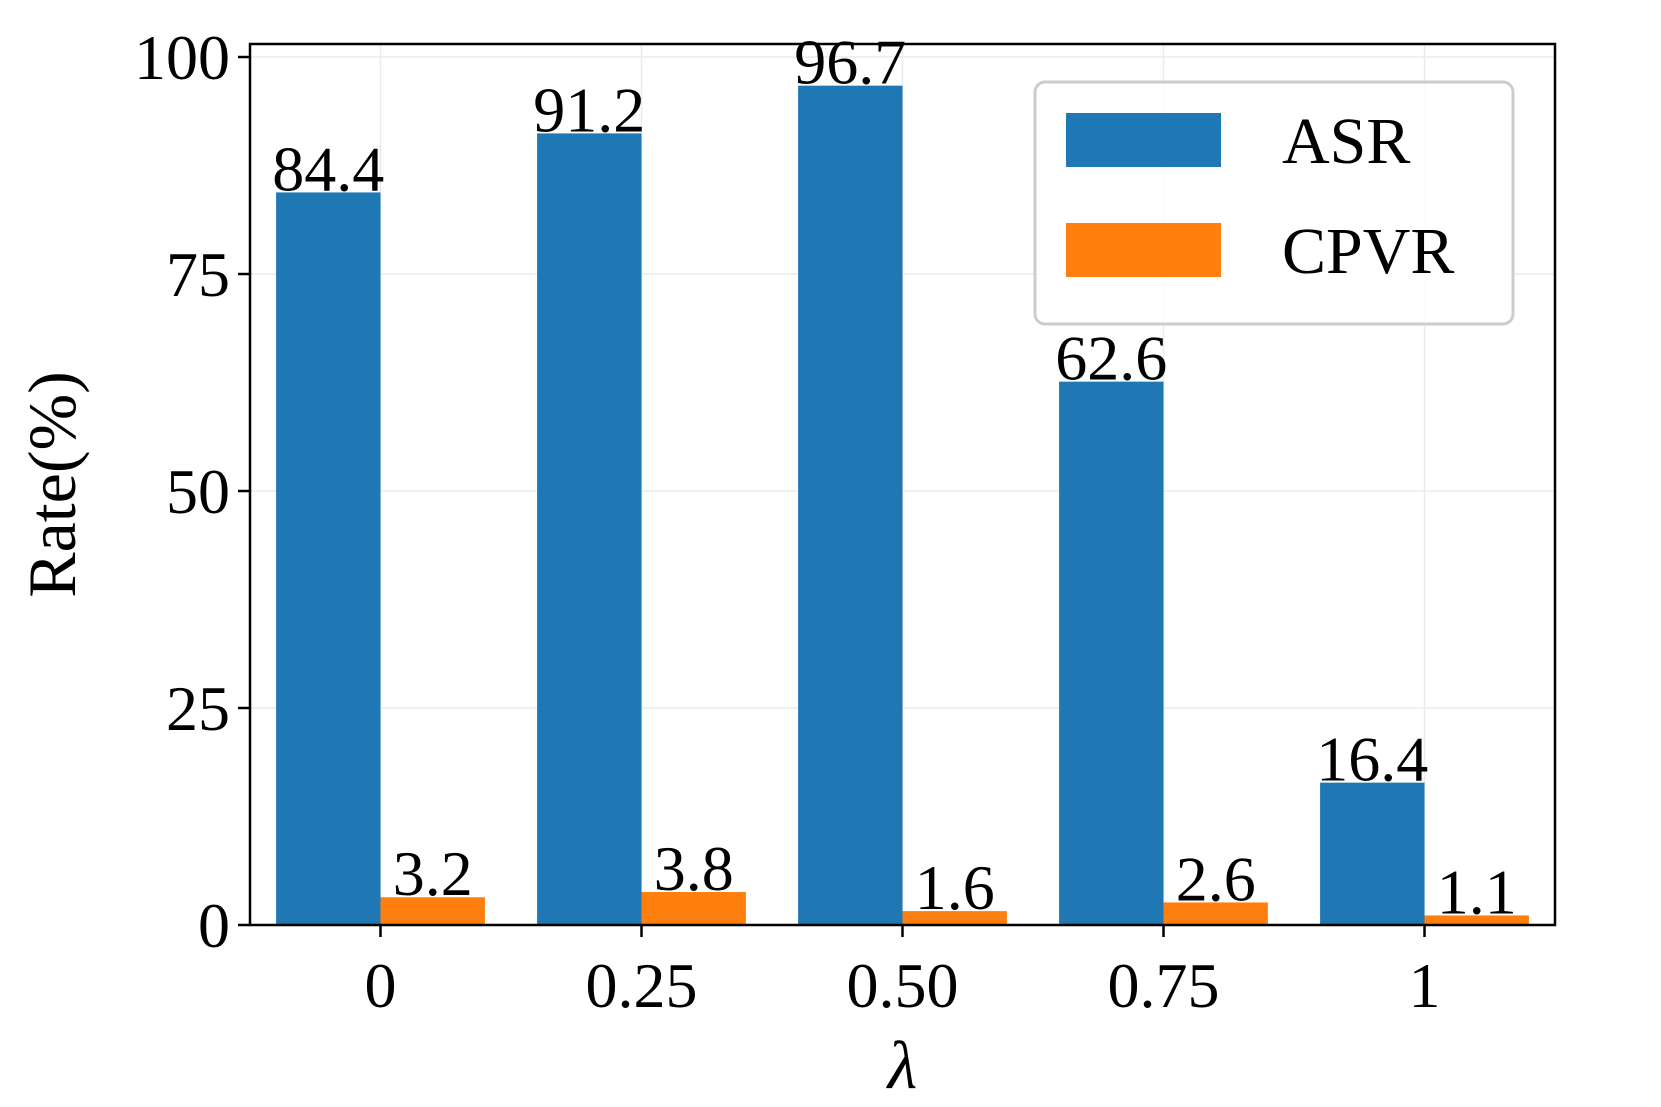 The width and height of the screenshot is (1661, 1107). I want to click on data-label-cpvr: 1.1, so click(1477, 891).